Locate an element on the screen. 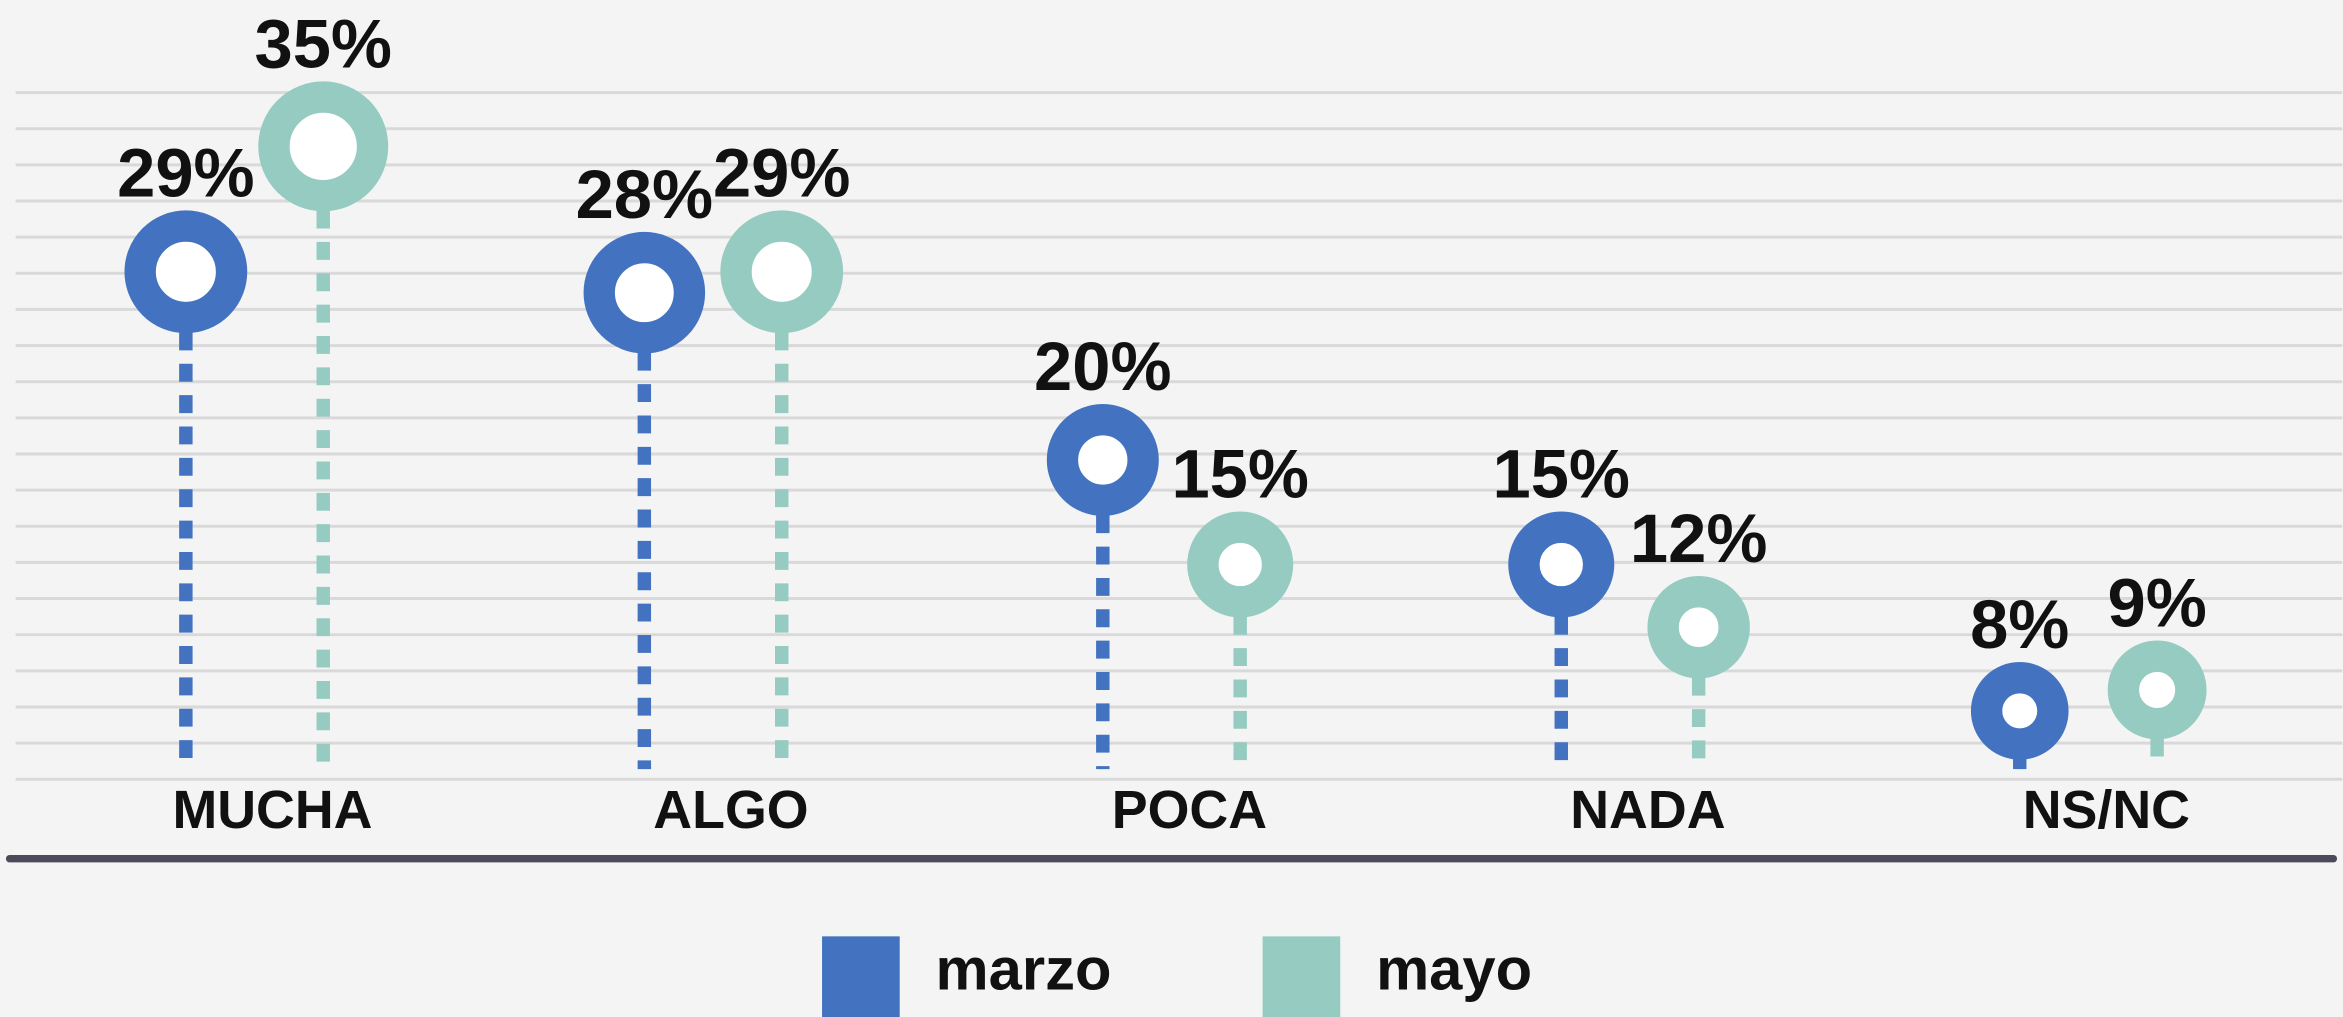 The width and height of the screenshot is (2343, 1017). category-label: ALGO is located at coordinates (730, 810).